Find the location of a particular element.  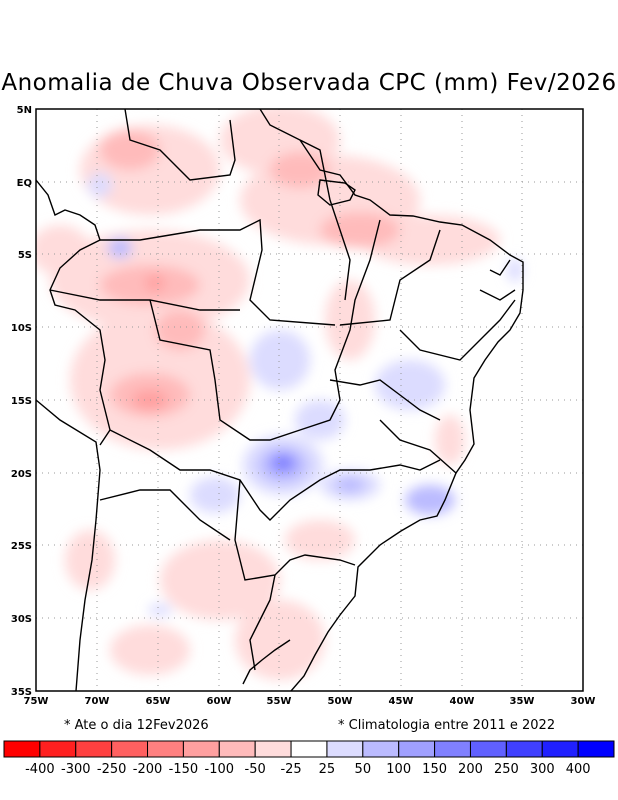

lon-label: 75W is located at coordinates (36, 701).